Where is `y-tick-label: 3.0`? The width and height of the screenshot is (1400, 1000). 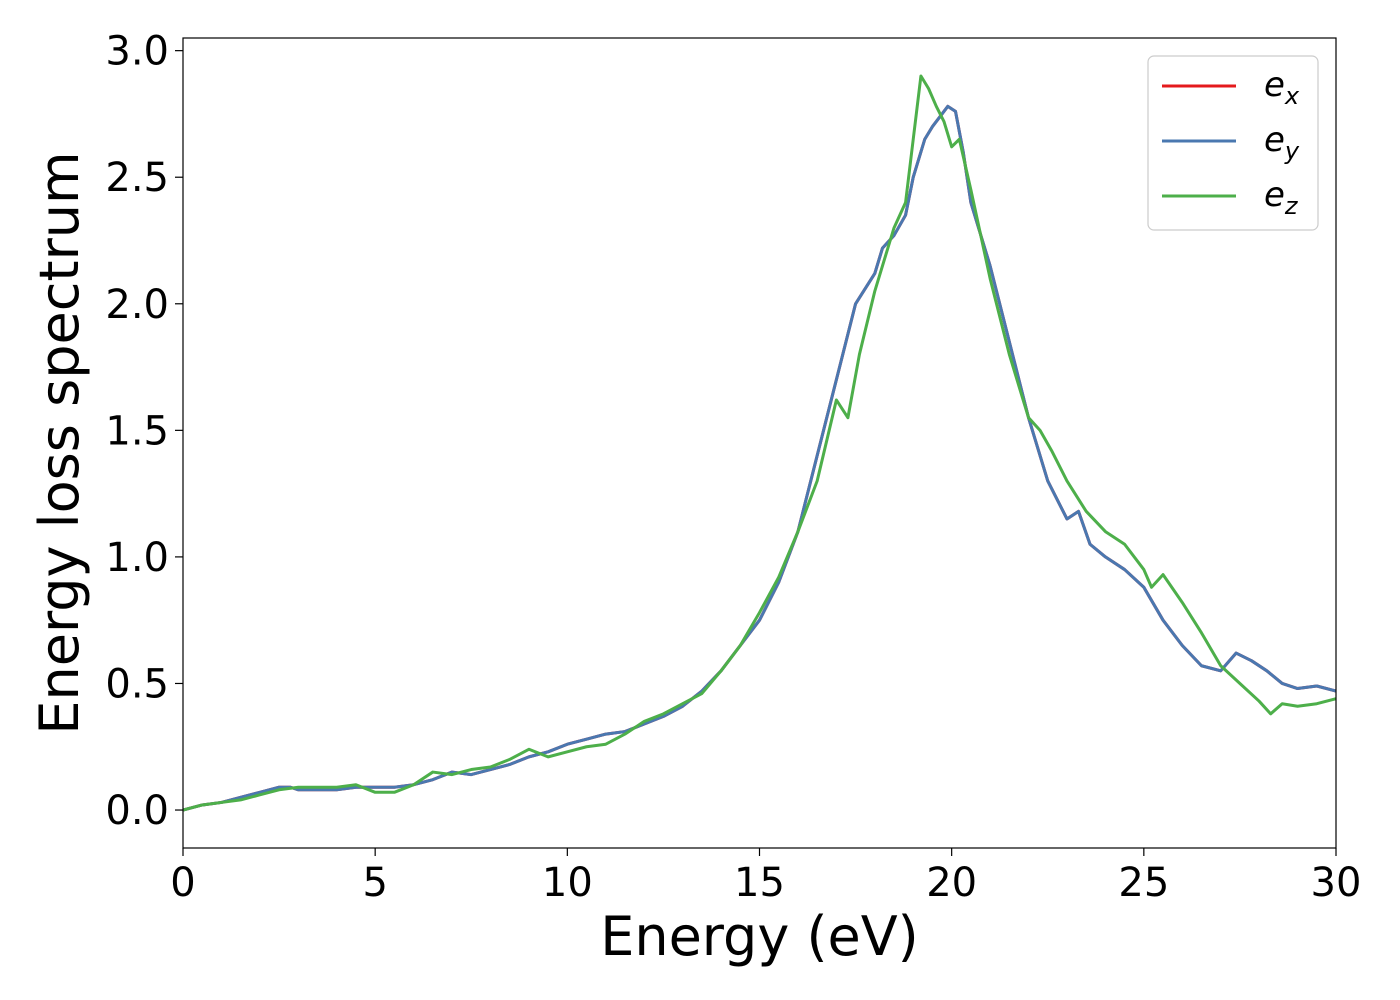
y-tick-label: 3.0 is located at coordinates (137, 52).